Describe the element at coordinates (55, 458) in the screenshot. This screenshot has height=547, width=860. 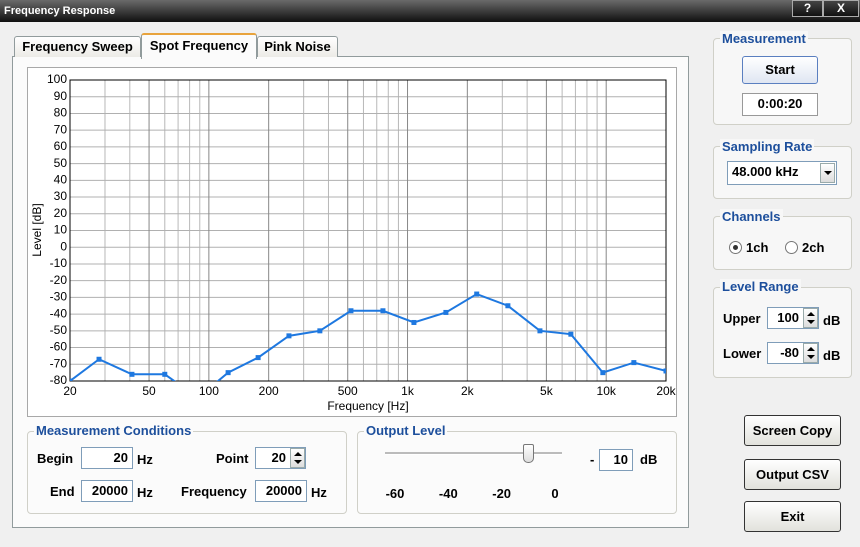
I see `label: Begin` at that location.